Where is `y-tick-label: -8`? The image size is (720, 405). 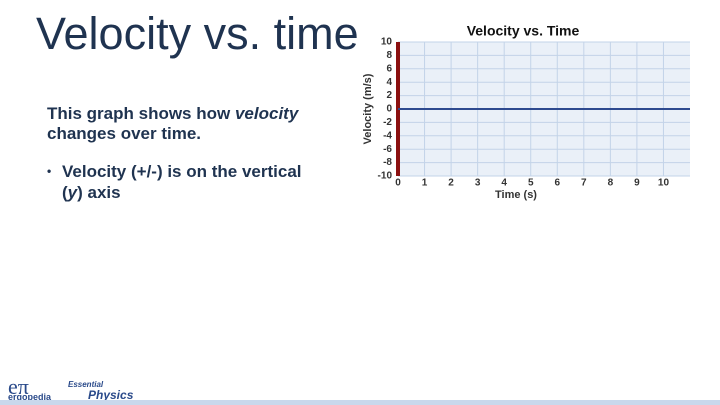 y-tick-label: -8 is located at coordinates (387, 162).